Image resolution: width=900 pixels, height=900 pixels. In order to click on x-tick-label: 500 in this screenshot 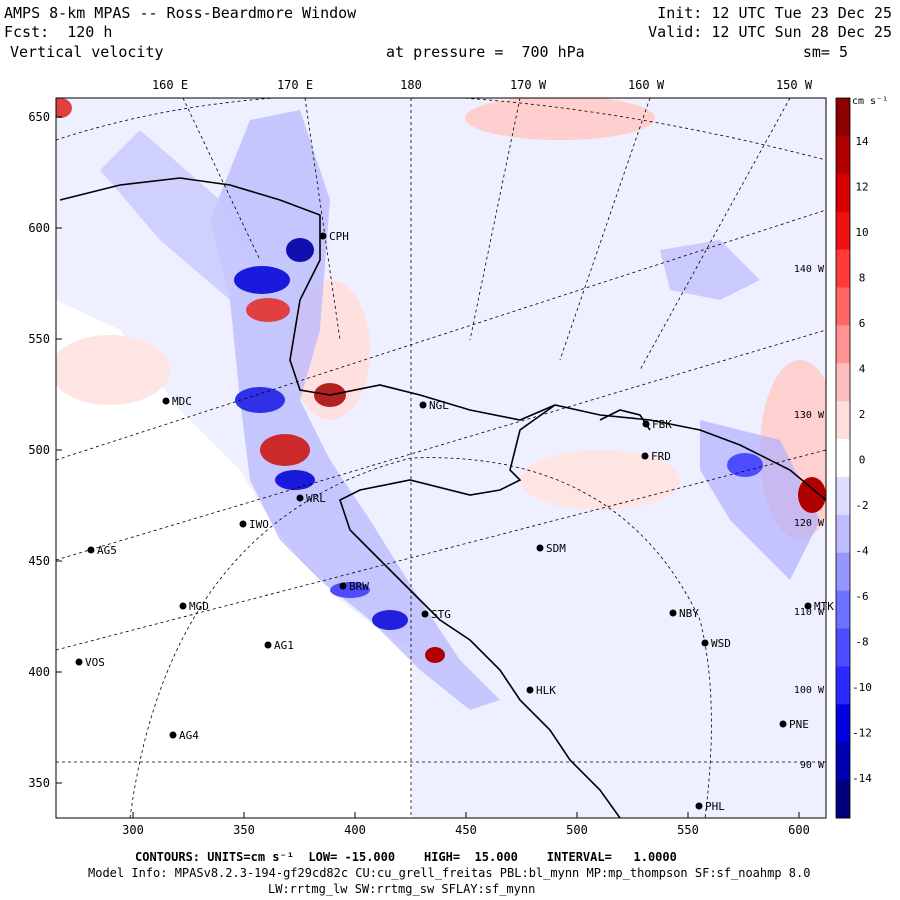, I will do `click(577, 830)`.